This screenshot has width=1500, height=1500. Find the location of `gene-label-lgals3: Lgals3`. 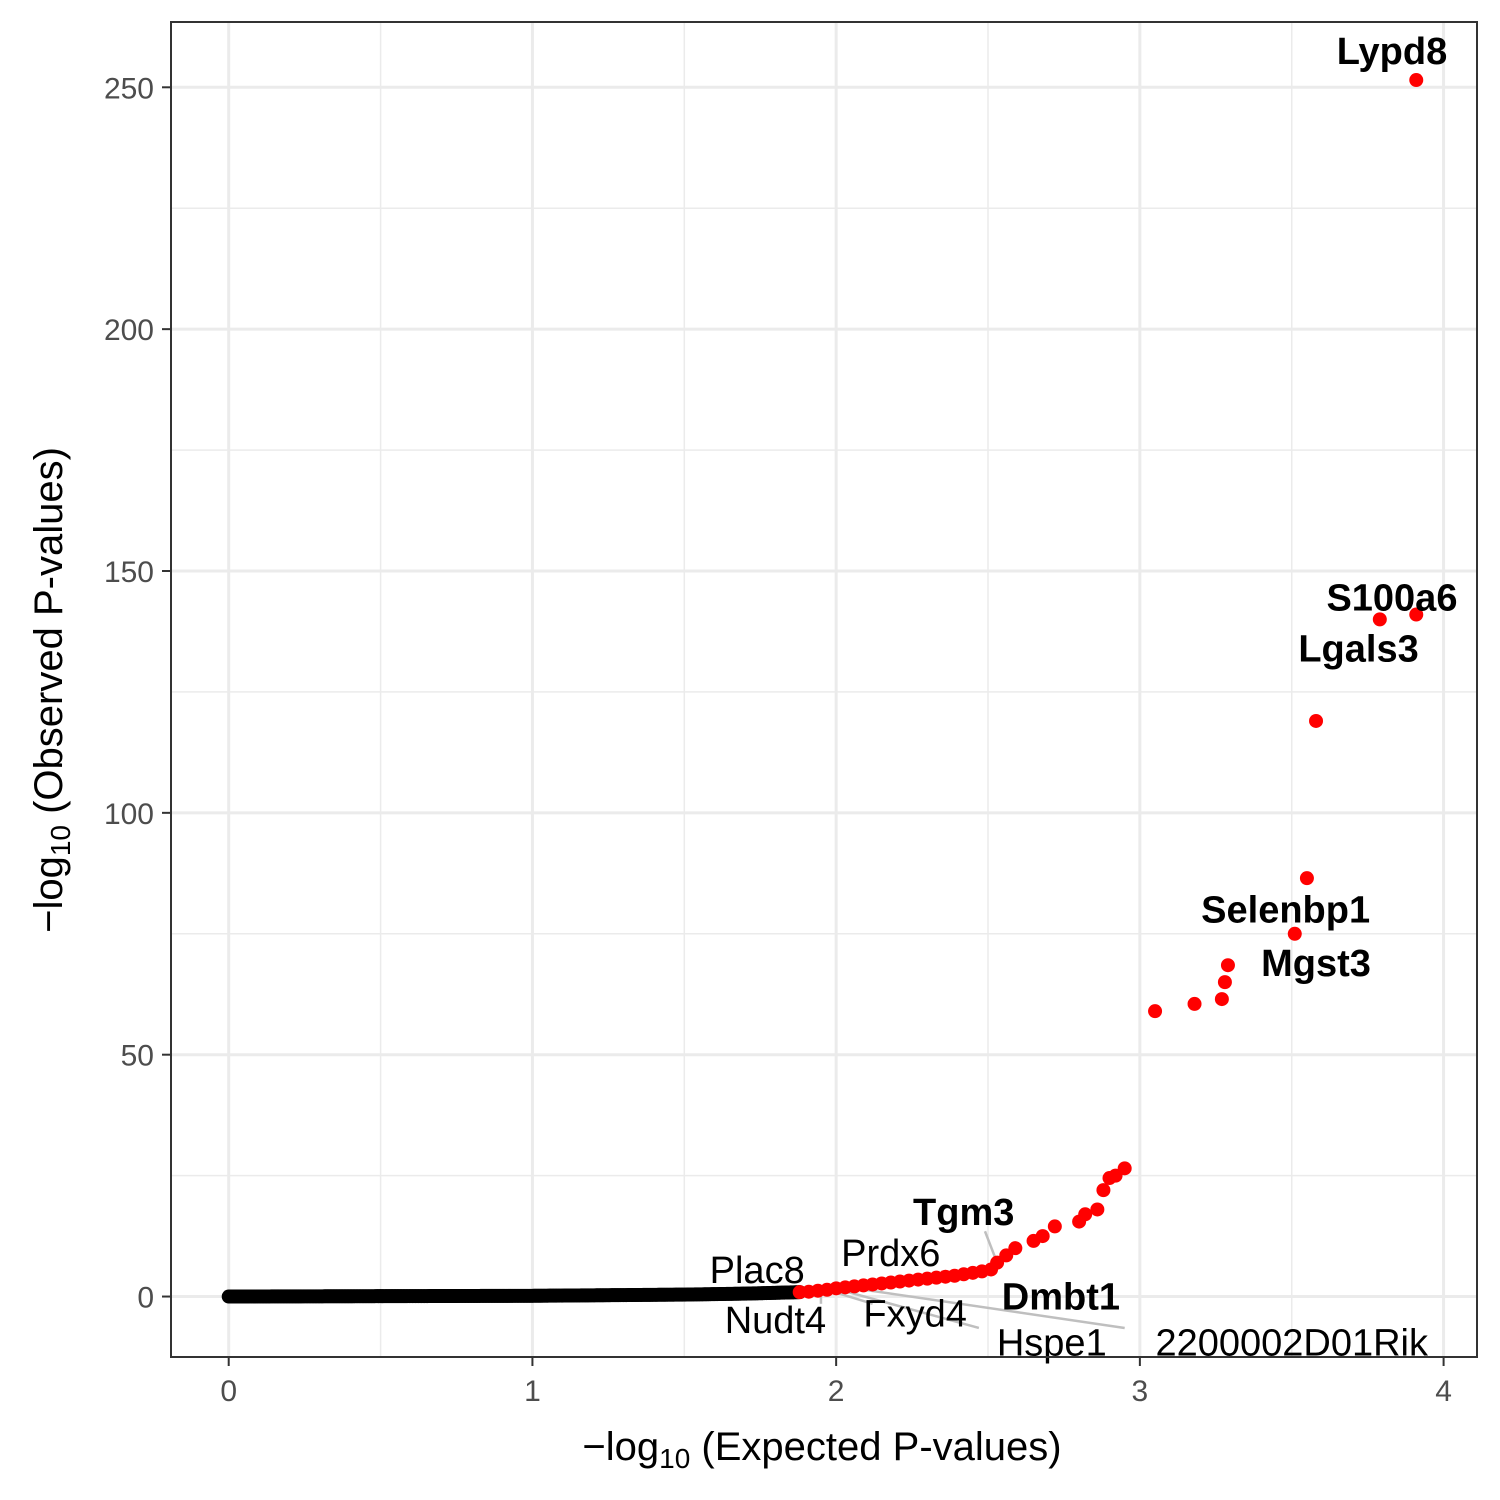

gene-label-lgals3: Lgals3 is located at coordinates (1358, 649).